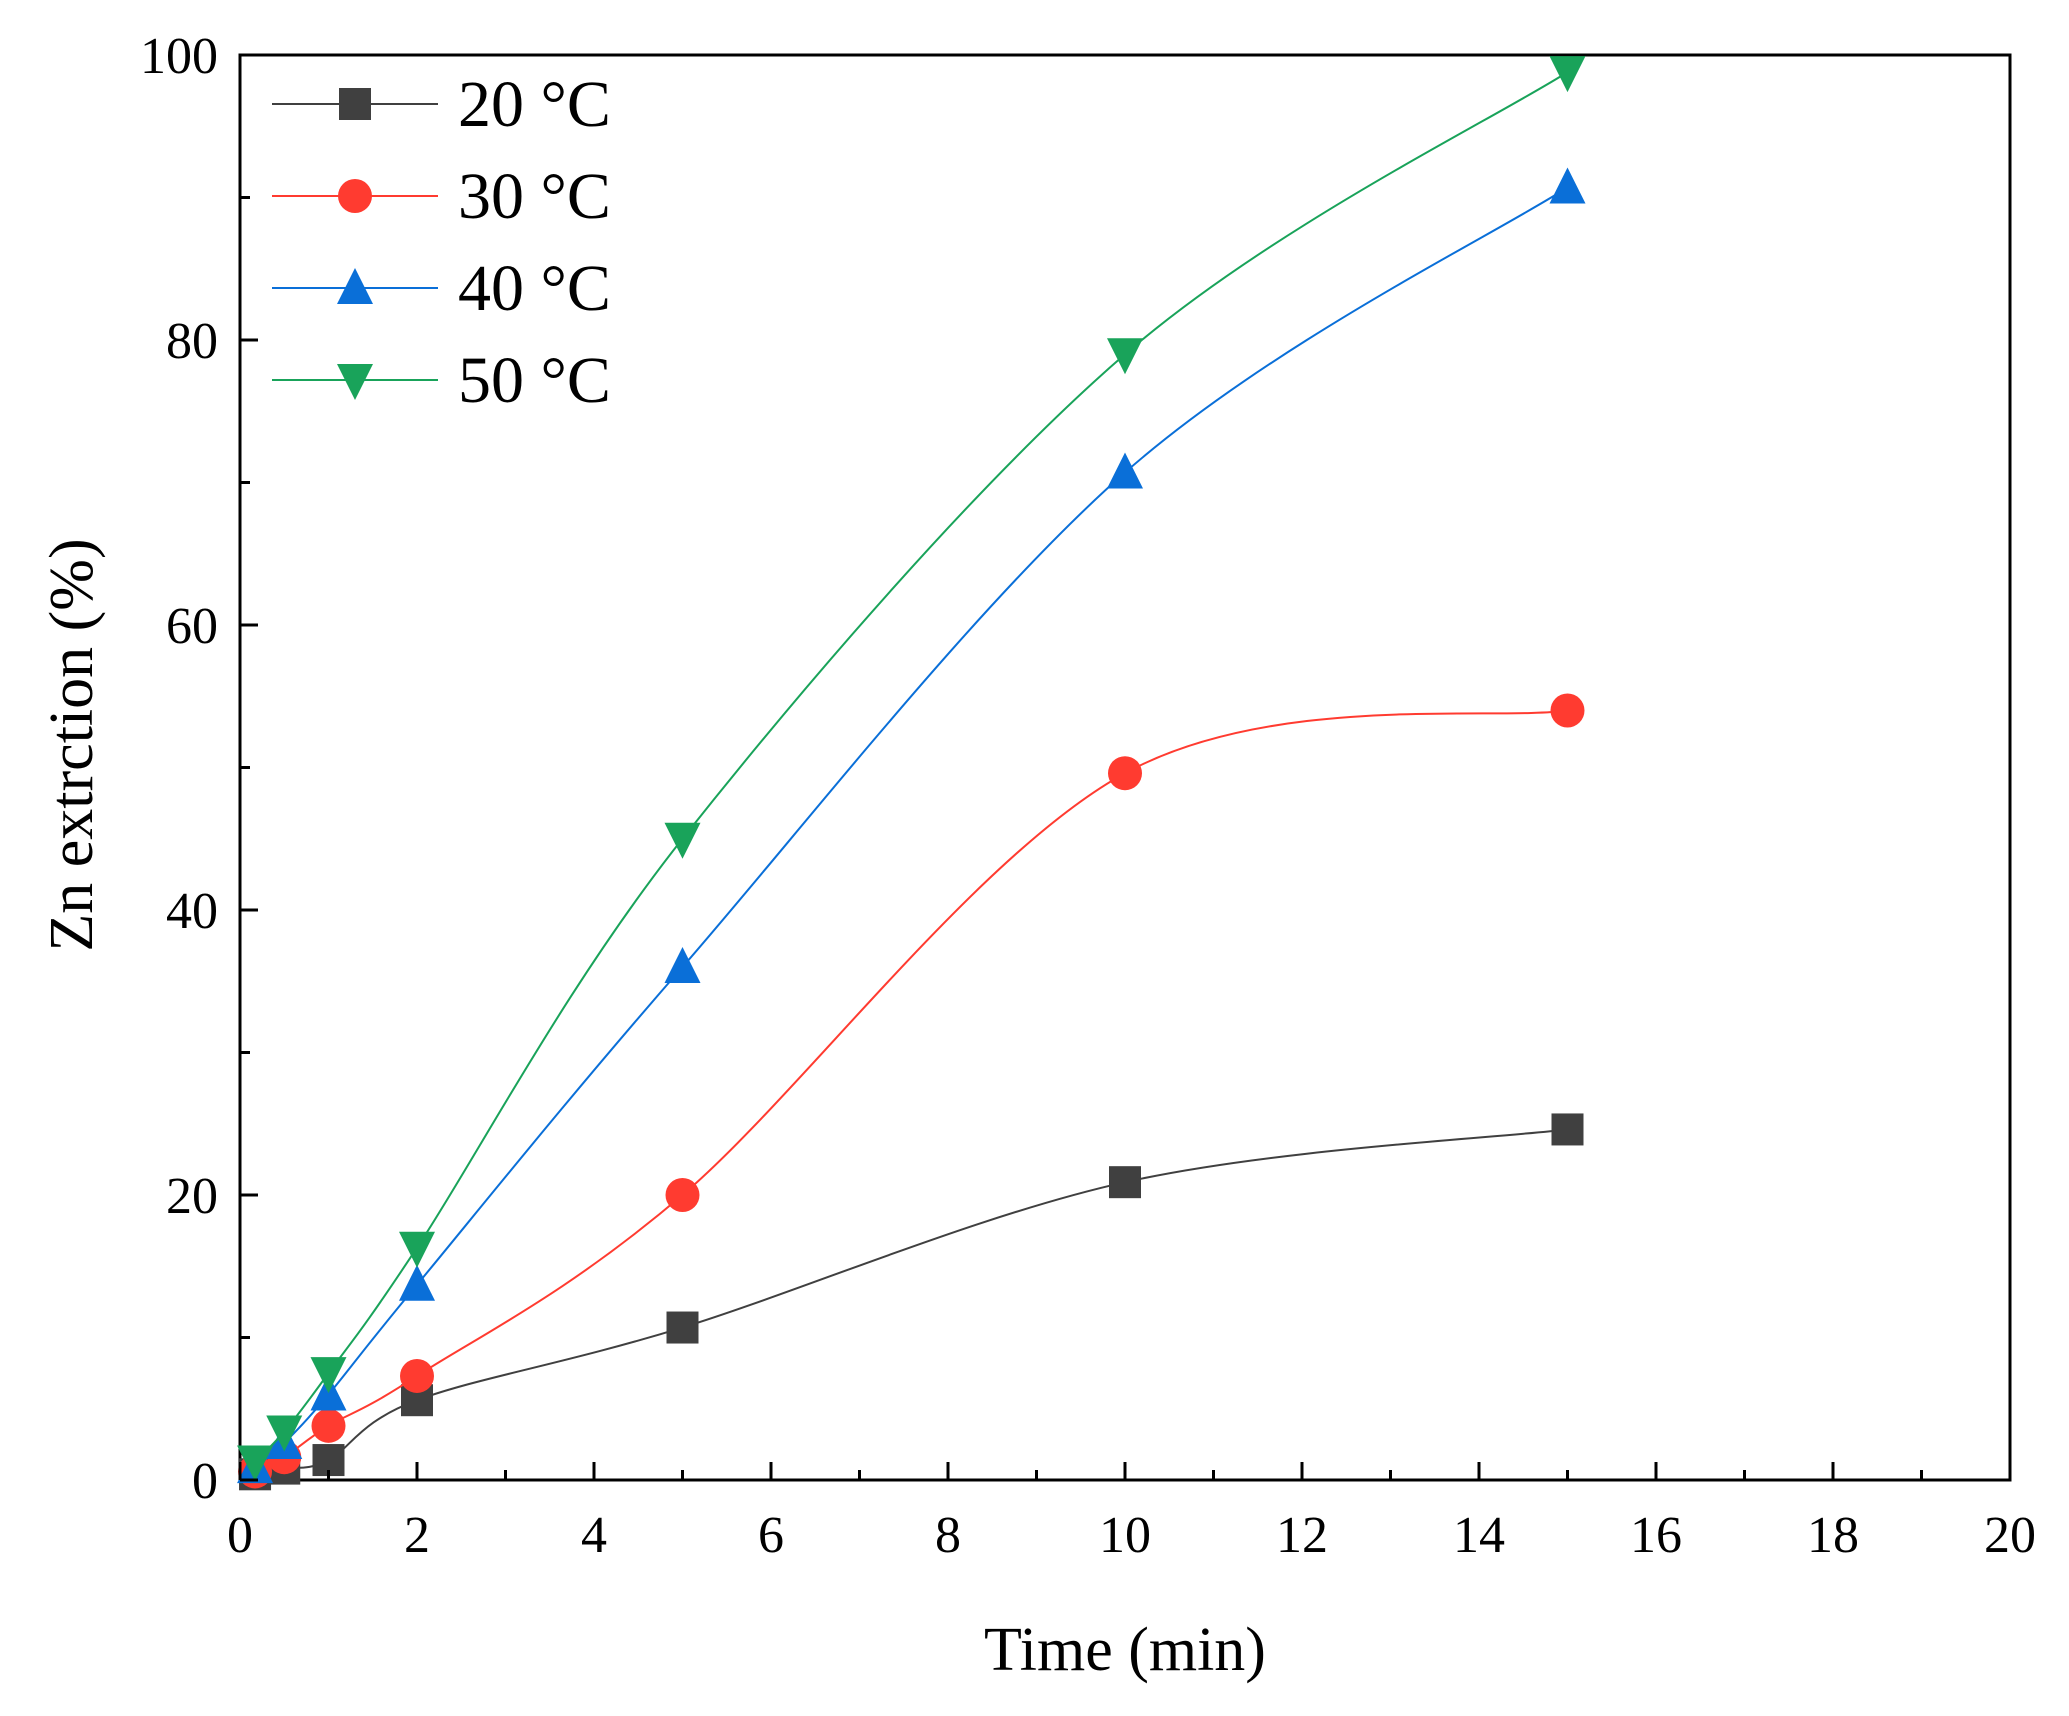 The width and height of the screenshot is (2069, 1716). I want to click on y-tick-label: 40, so click(192, 911).